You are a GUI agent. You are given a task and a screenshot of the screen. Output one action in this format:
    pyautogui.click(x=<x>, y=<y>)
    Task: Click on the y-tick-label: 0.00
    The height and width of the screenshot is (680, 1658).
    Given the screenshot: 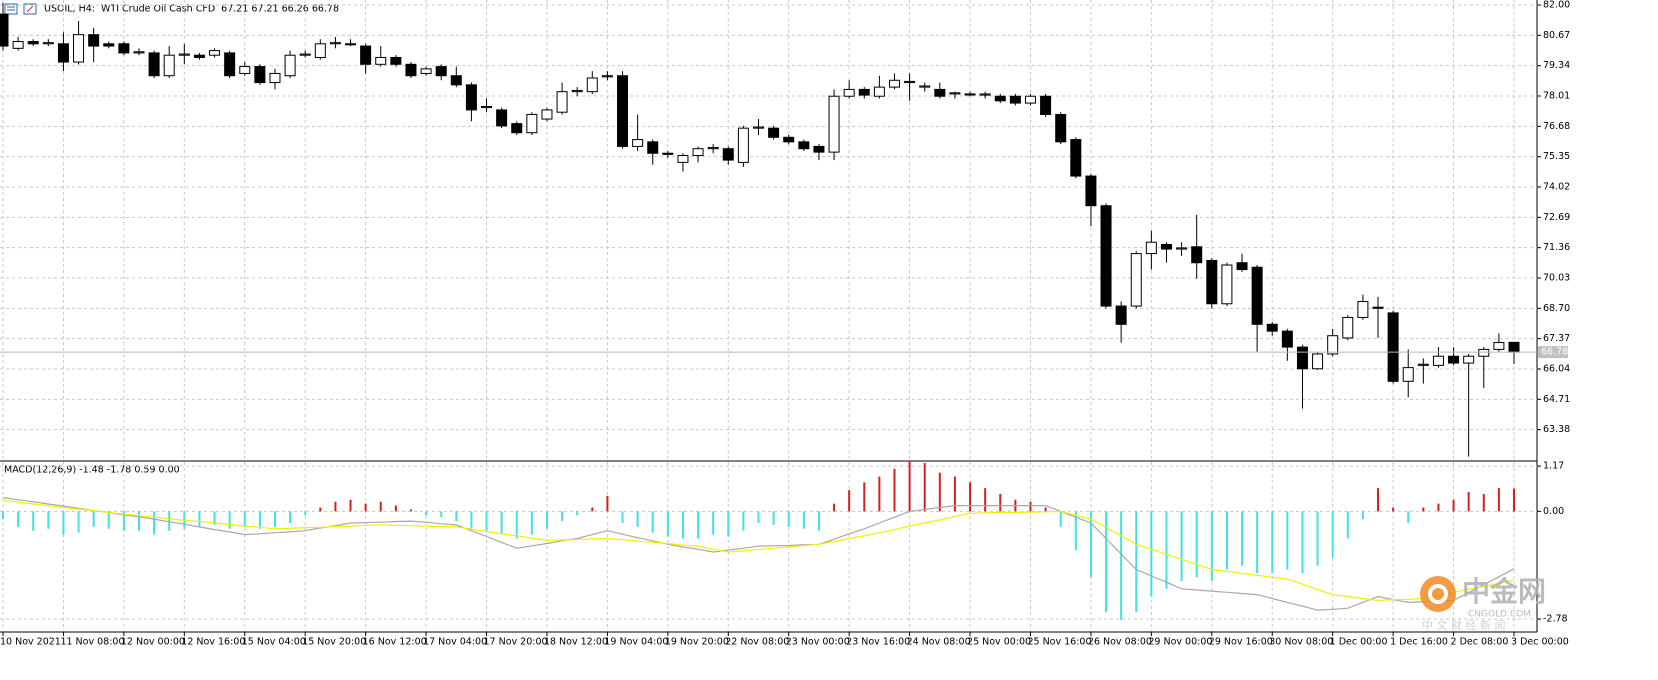 What is the action you would take?
    pyautogui.click(x=1553, y=511)
    